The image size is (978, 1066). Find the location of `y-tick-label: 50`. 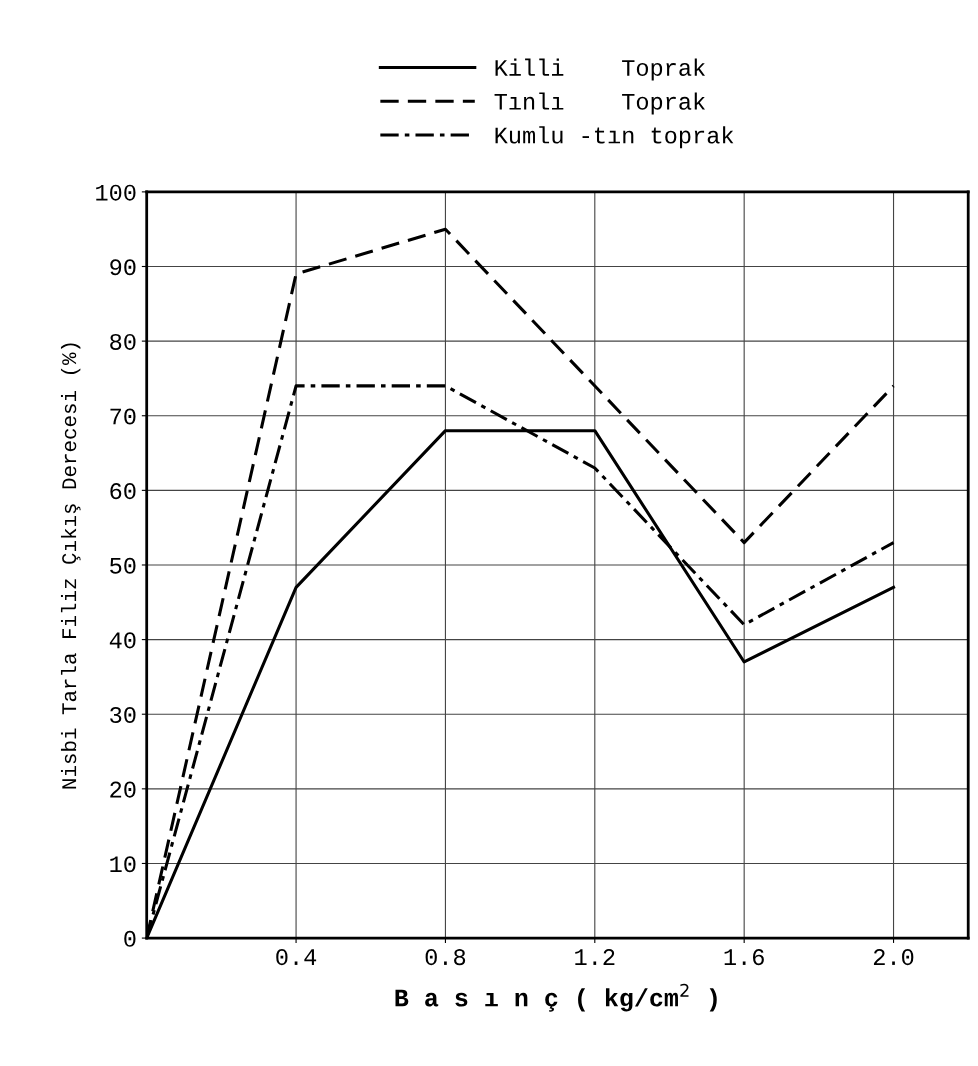

y-tick-label: 50 is located at coordinates (123, 565).